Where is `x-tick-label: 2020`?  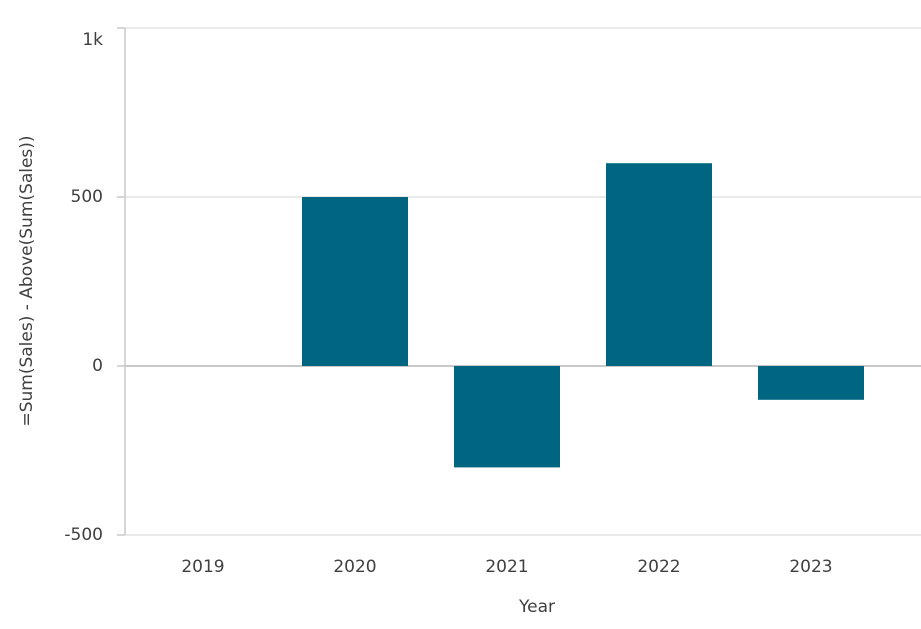 x-tick-label: 2020 is located at coordinates (354, 567).